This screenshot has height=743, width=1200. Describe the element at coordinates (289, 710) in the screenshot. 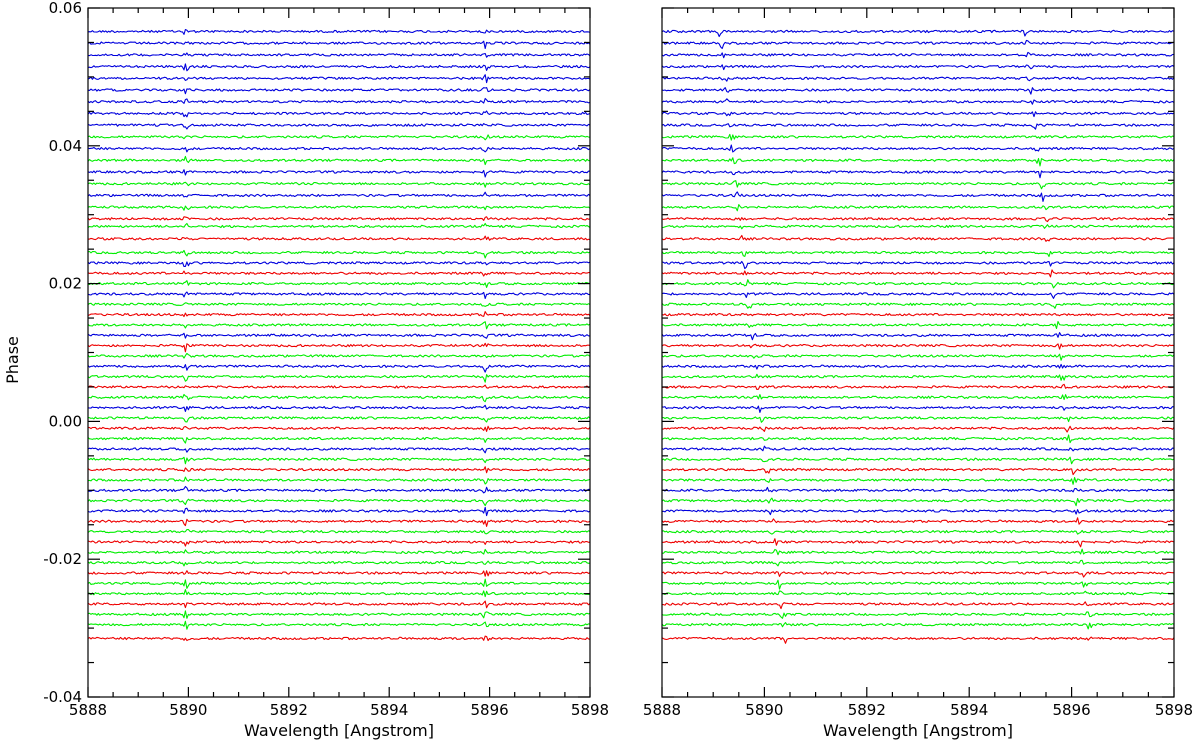

I see `x-tick-label: 5892` at that location.